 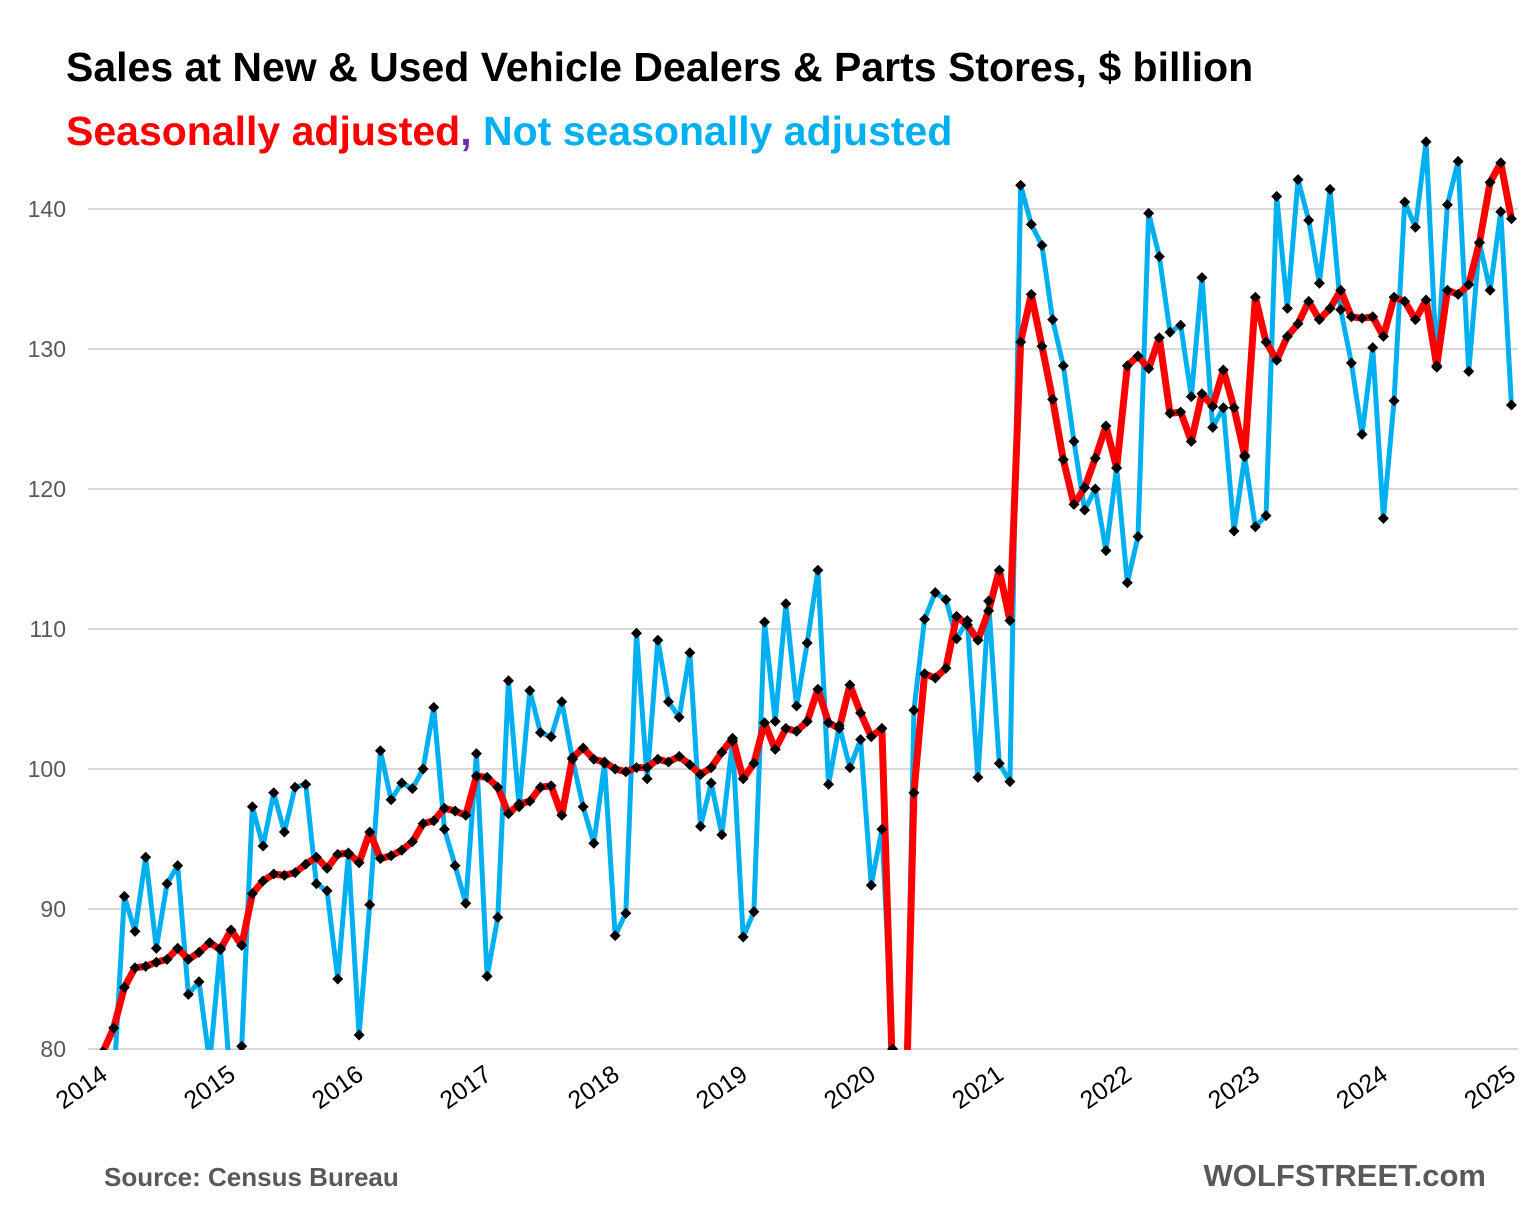 What do you see at coordinates (47, 349) in the screenshot?
I see `y-tick-label: 130` at bounding box center [47, 349].